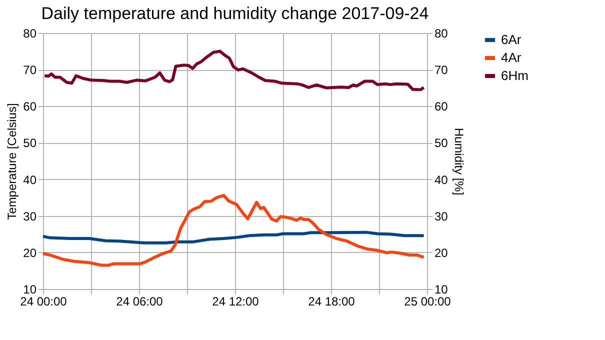 The width and height of the screenshot is (605, 340). Describe the element at coordinates (30, 70) in the screenshot. I see `y-tick-label: 70` at that location.